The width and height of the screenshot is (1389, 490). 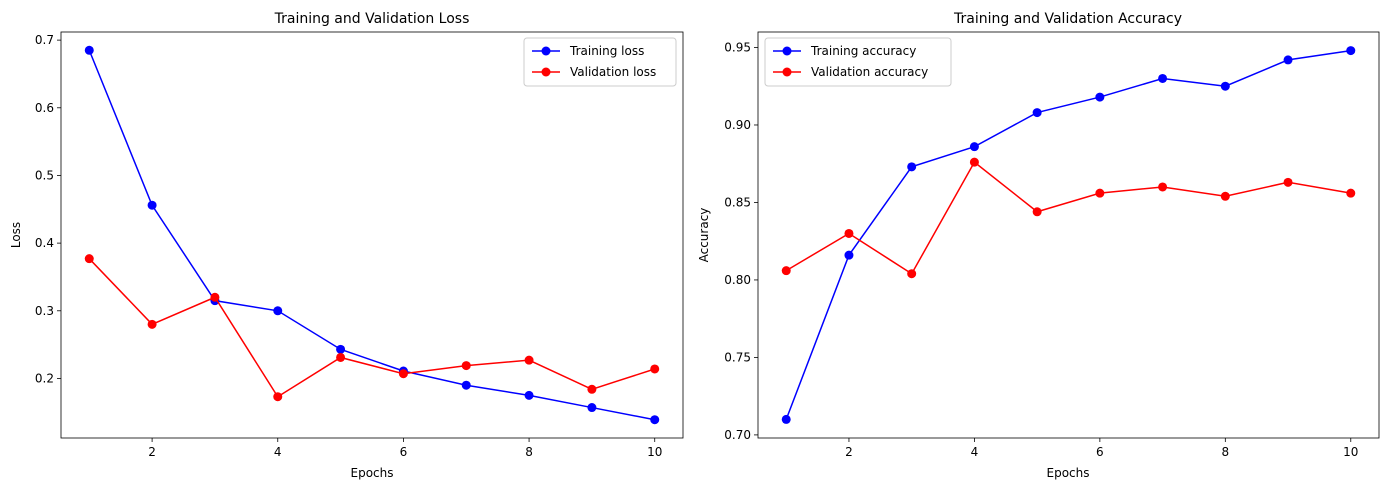 I want to click on legend-entry-validation-loss: Validation loss, so click(x=594, y=72).